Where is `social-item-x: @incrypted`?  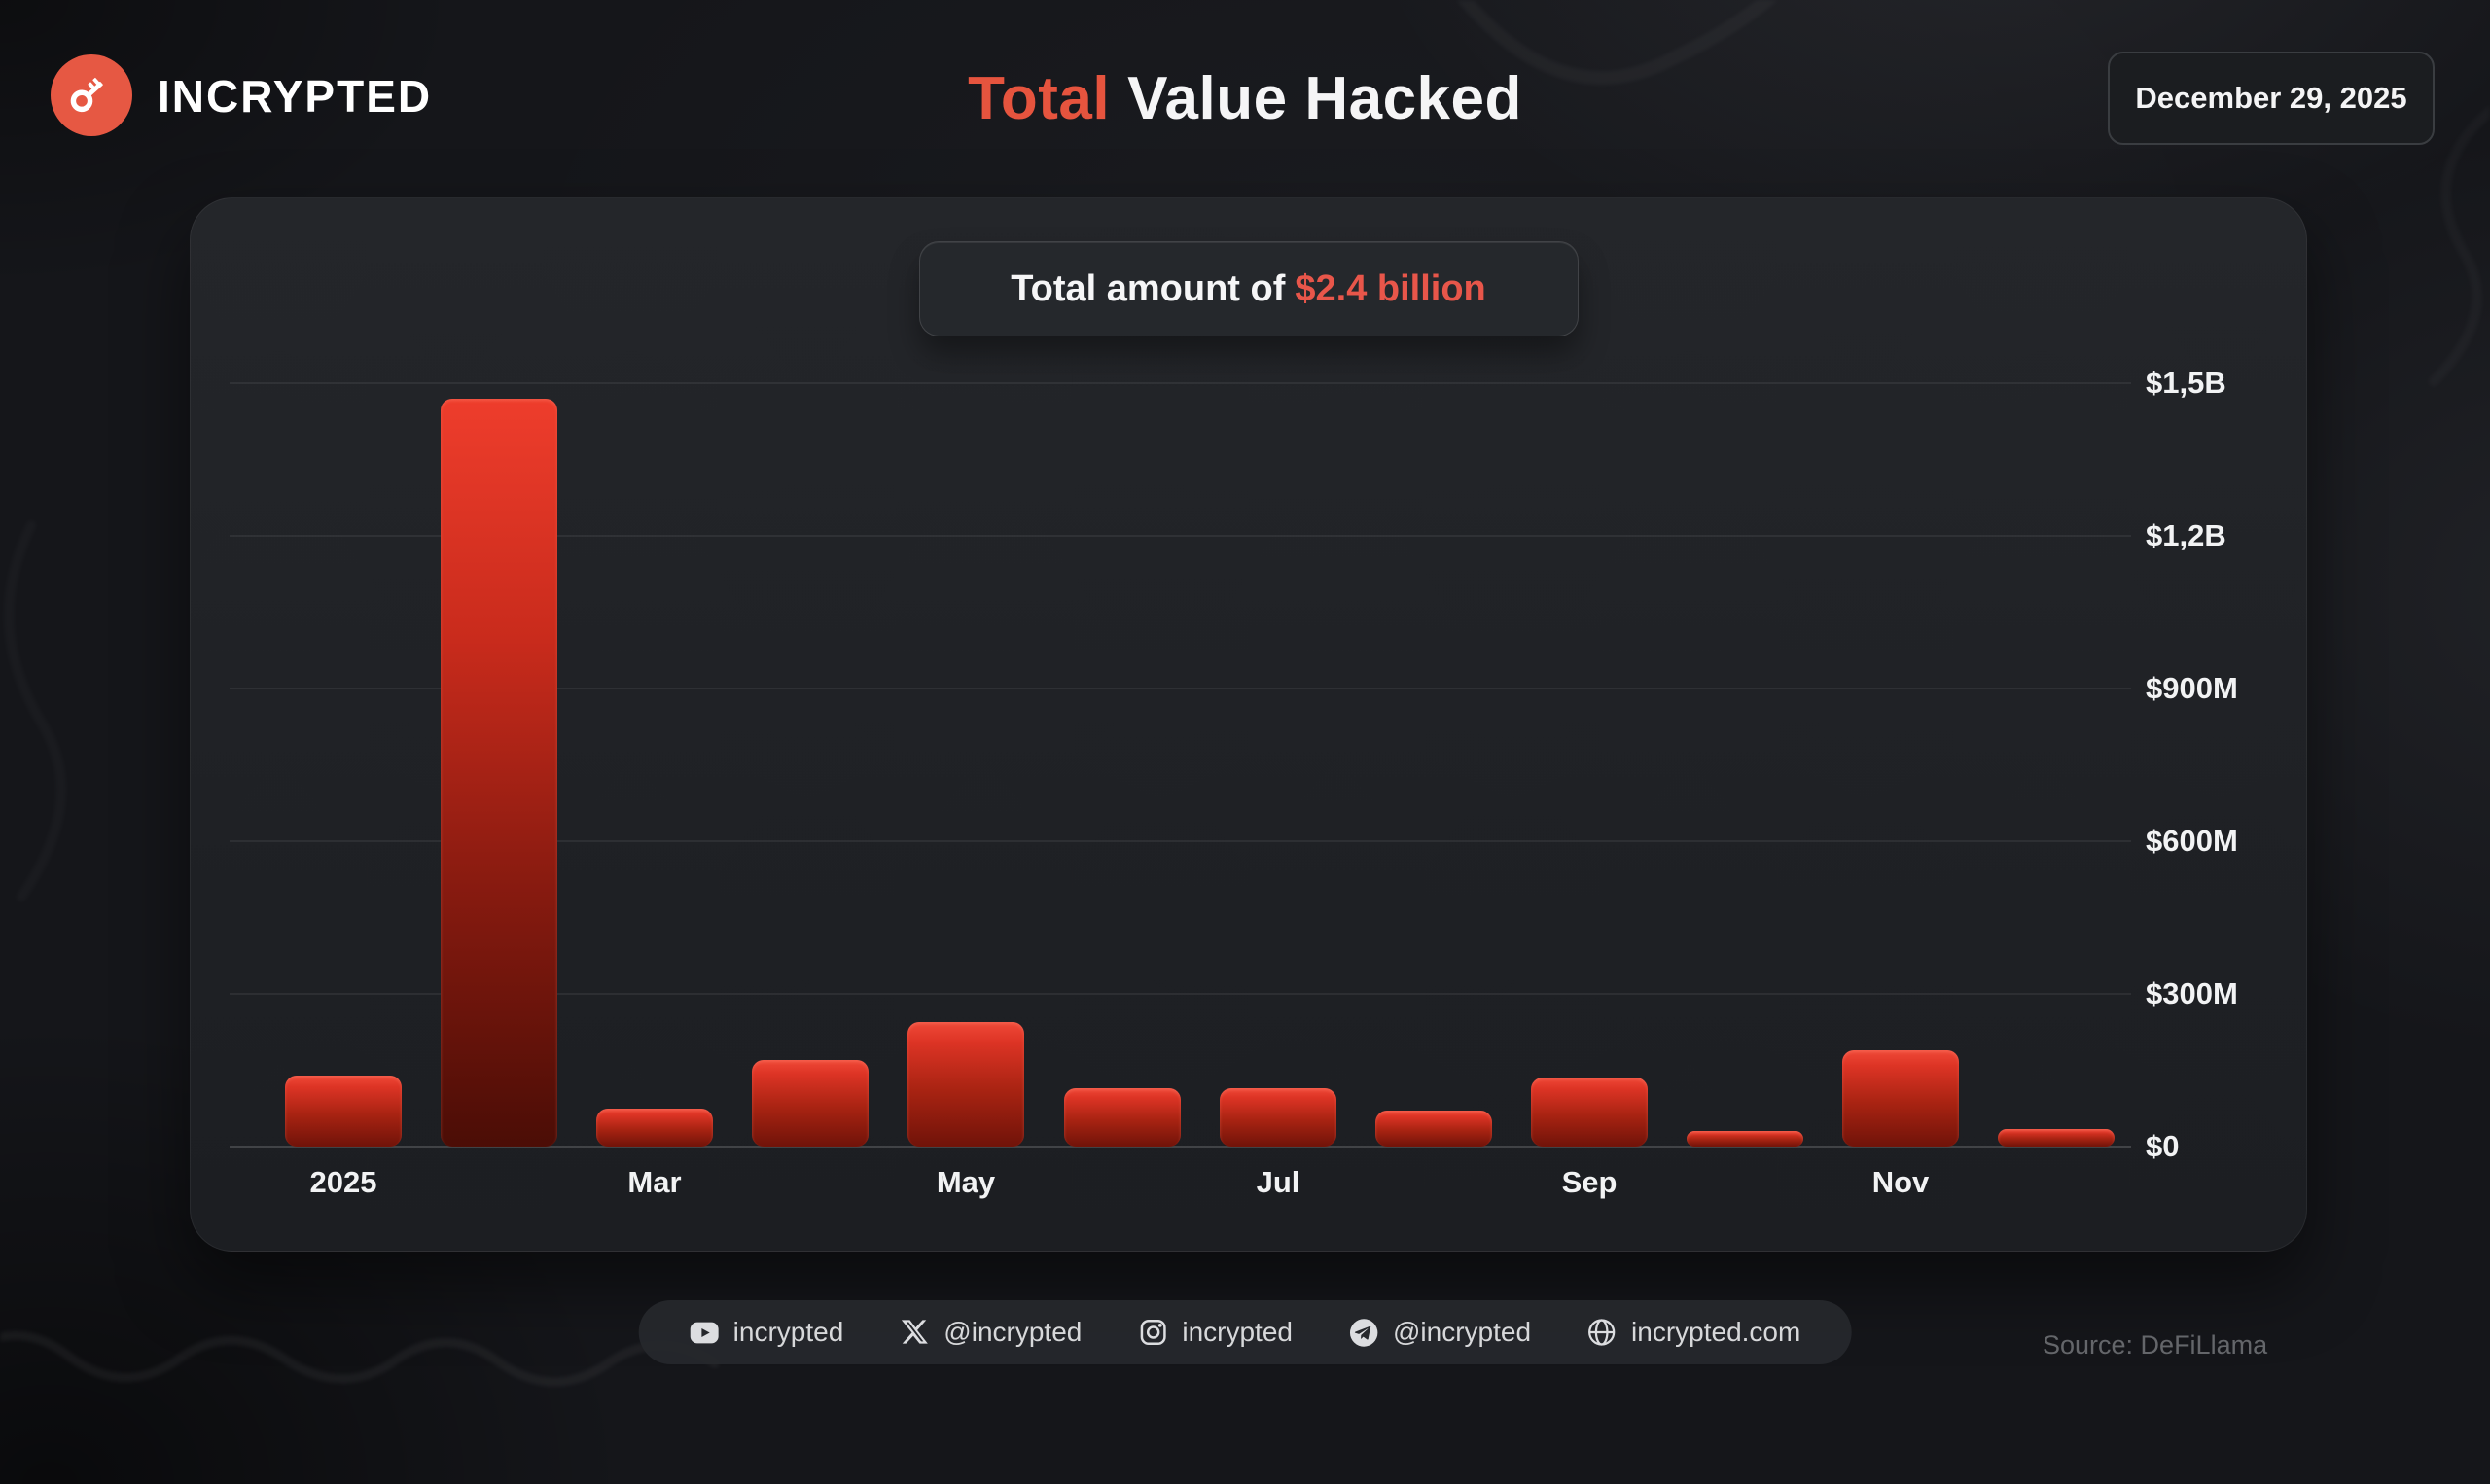
social-item-x: @incrypted is located at coordinates (991, 1333).